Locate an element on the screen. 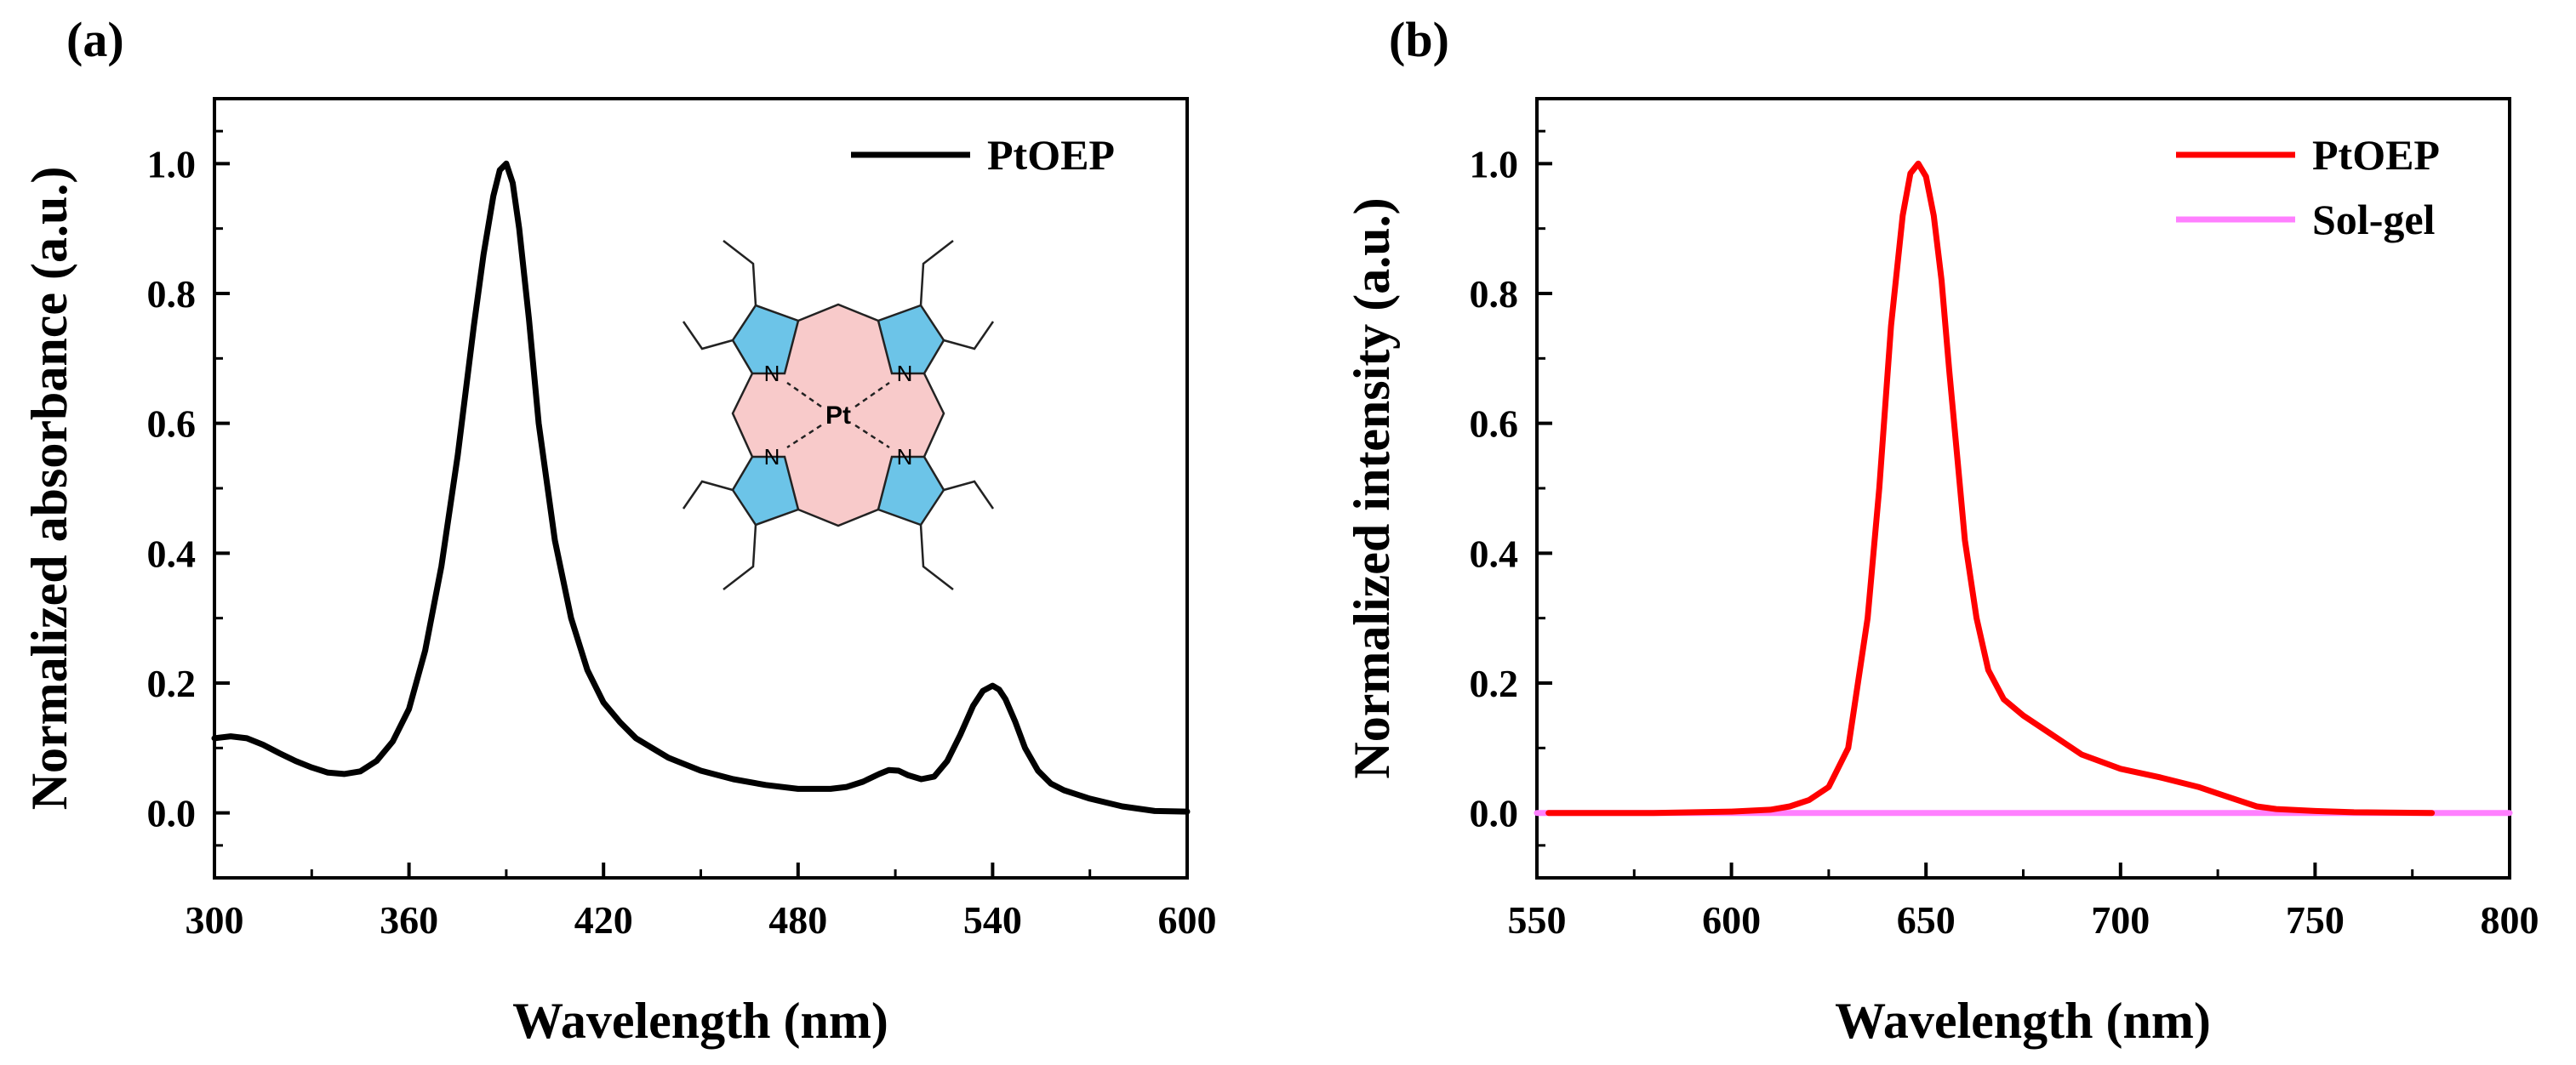 The image size is (2576, 1065). y-tick-label-a-5: 1.0 is located at coordinates (172, 163).